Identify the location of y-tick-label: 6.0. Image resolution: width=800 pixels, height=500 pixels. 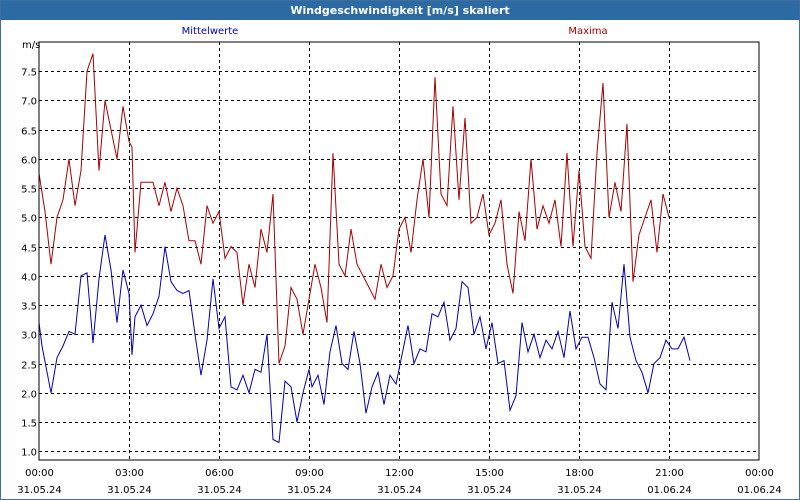
(29, 161).